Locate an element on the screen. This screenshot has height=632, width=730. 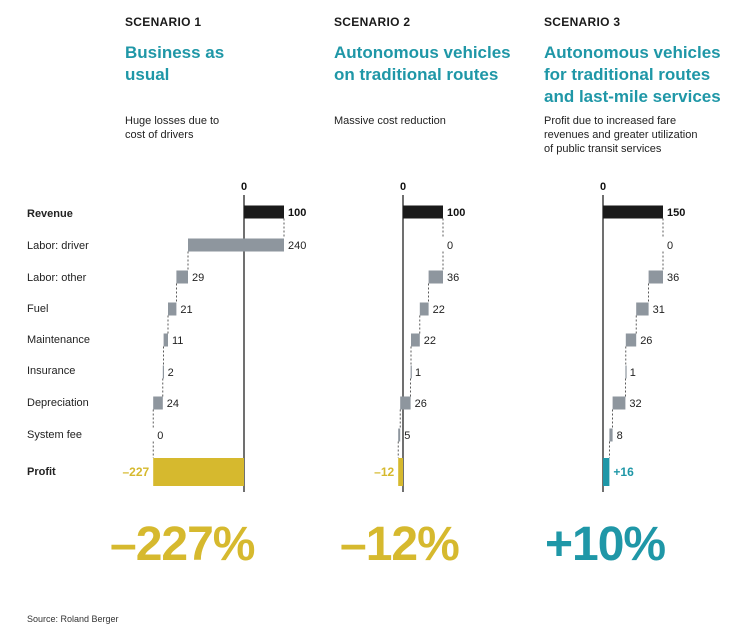
row-label-profit: Profit is located at coordinates (41, 472).